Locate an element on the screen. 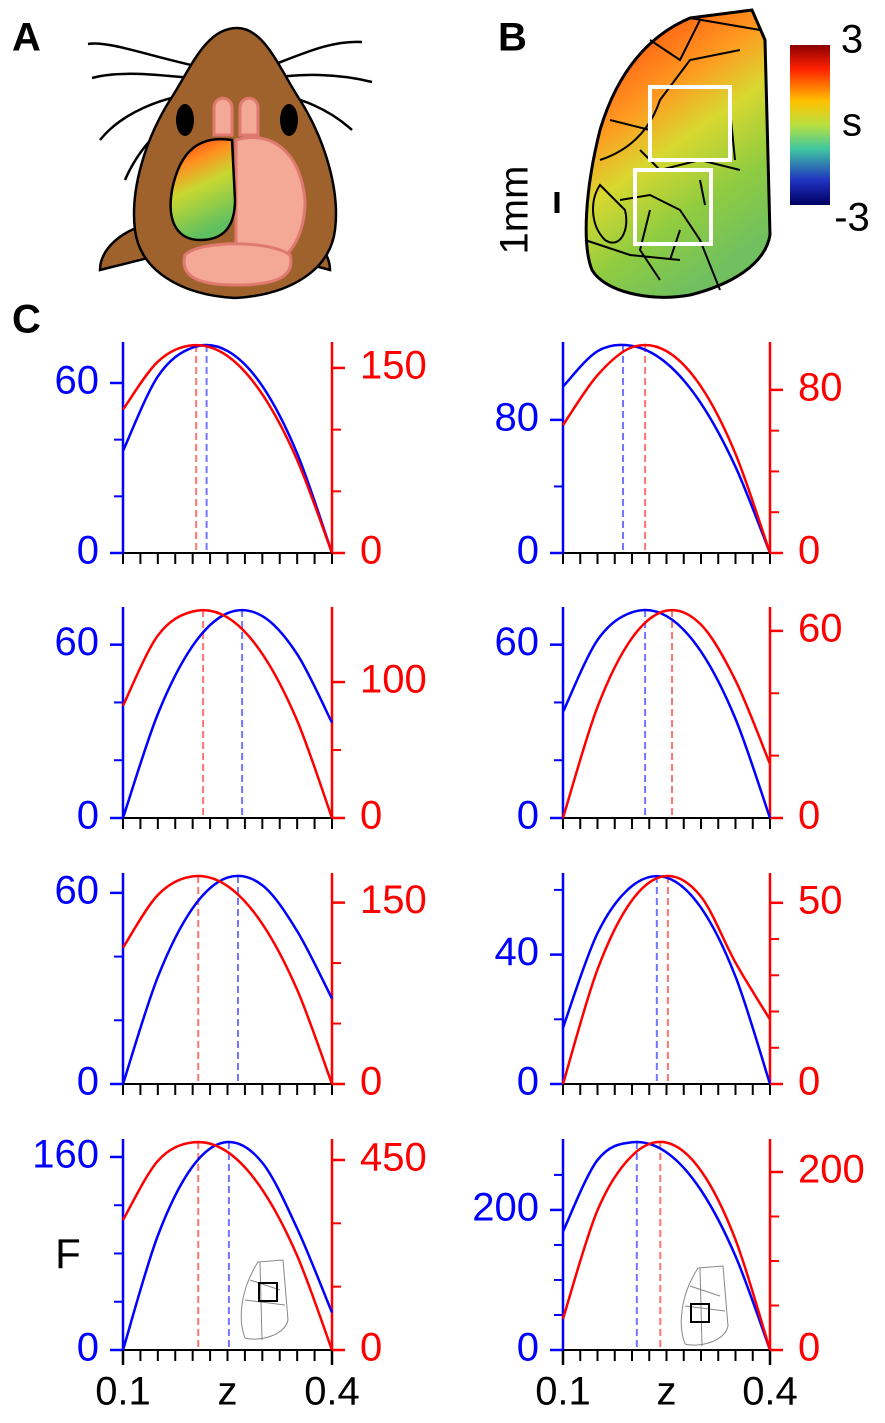 The height and width of the screenshot is (1423, 885). cerebellum is located at coordinates (237, 264).